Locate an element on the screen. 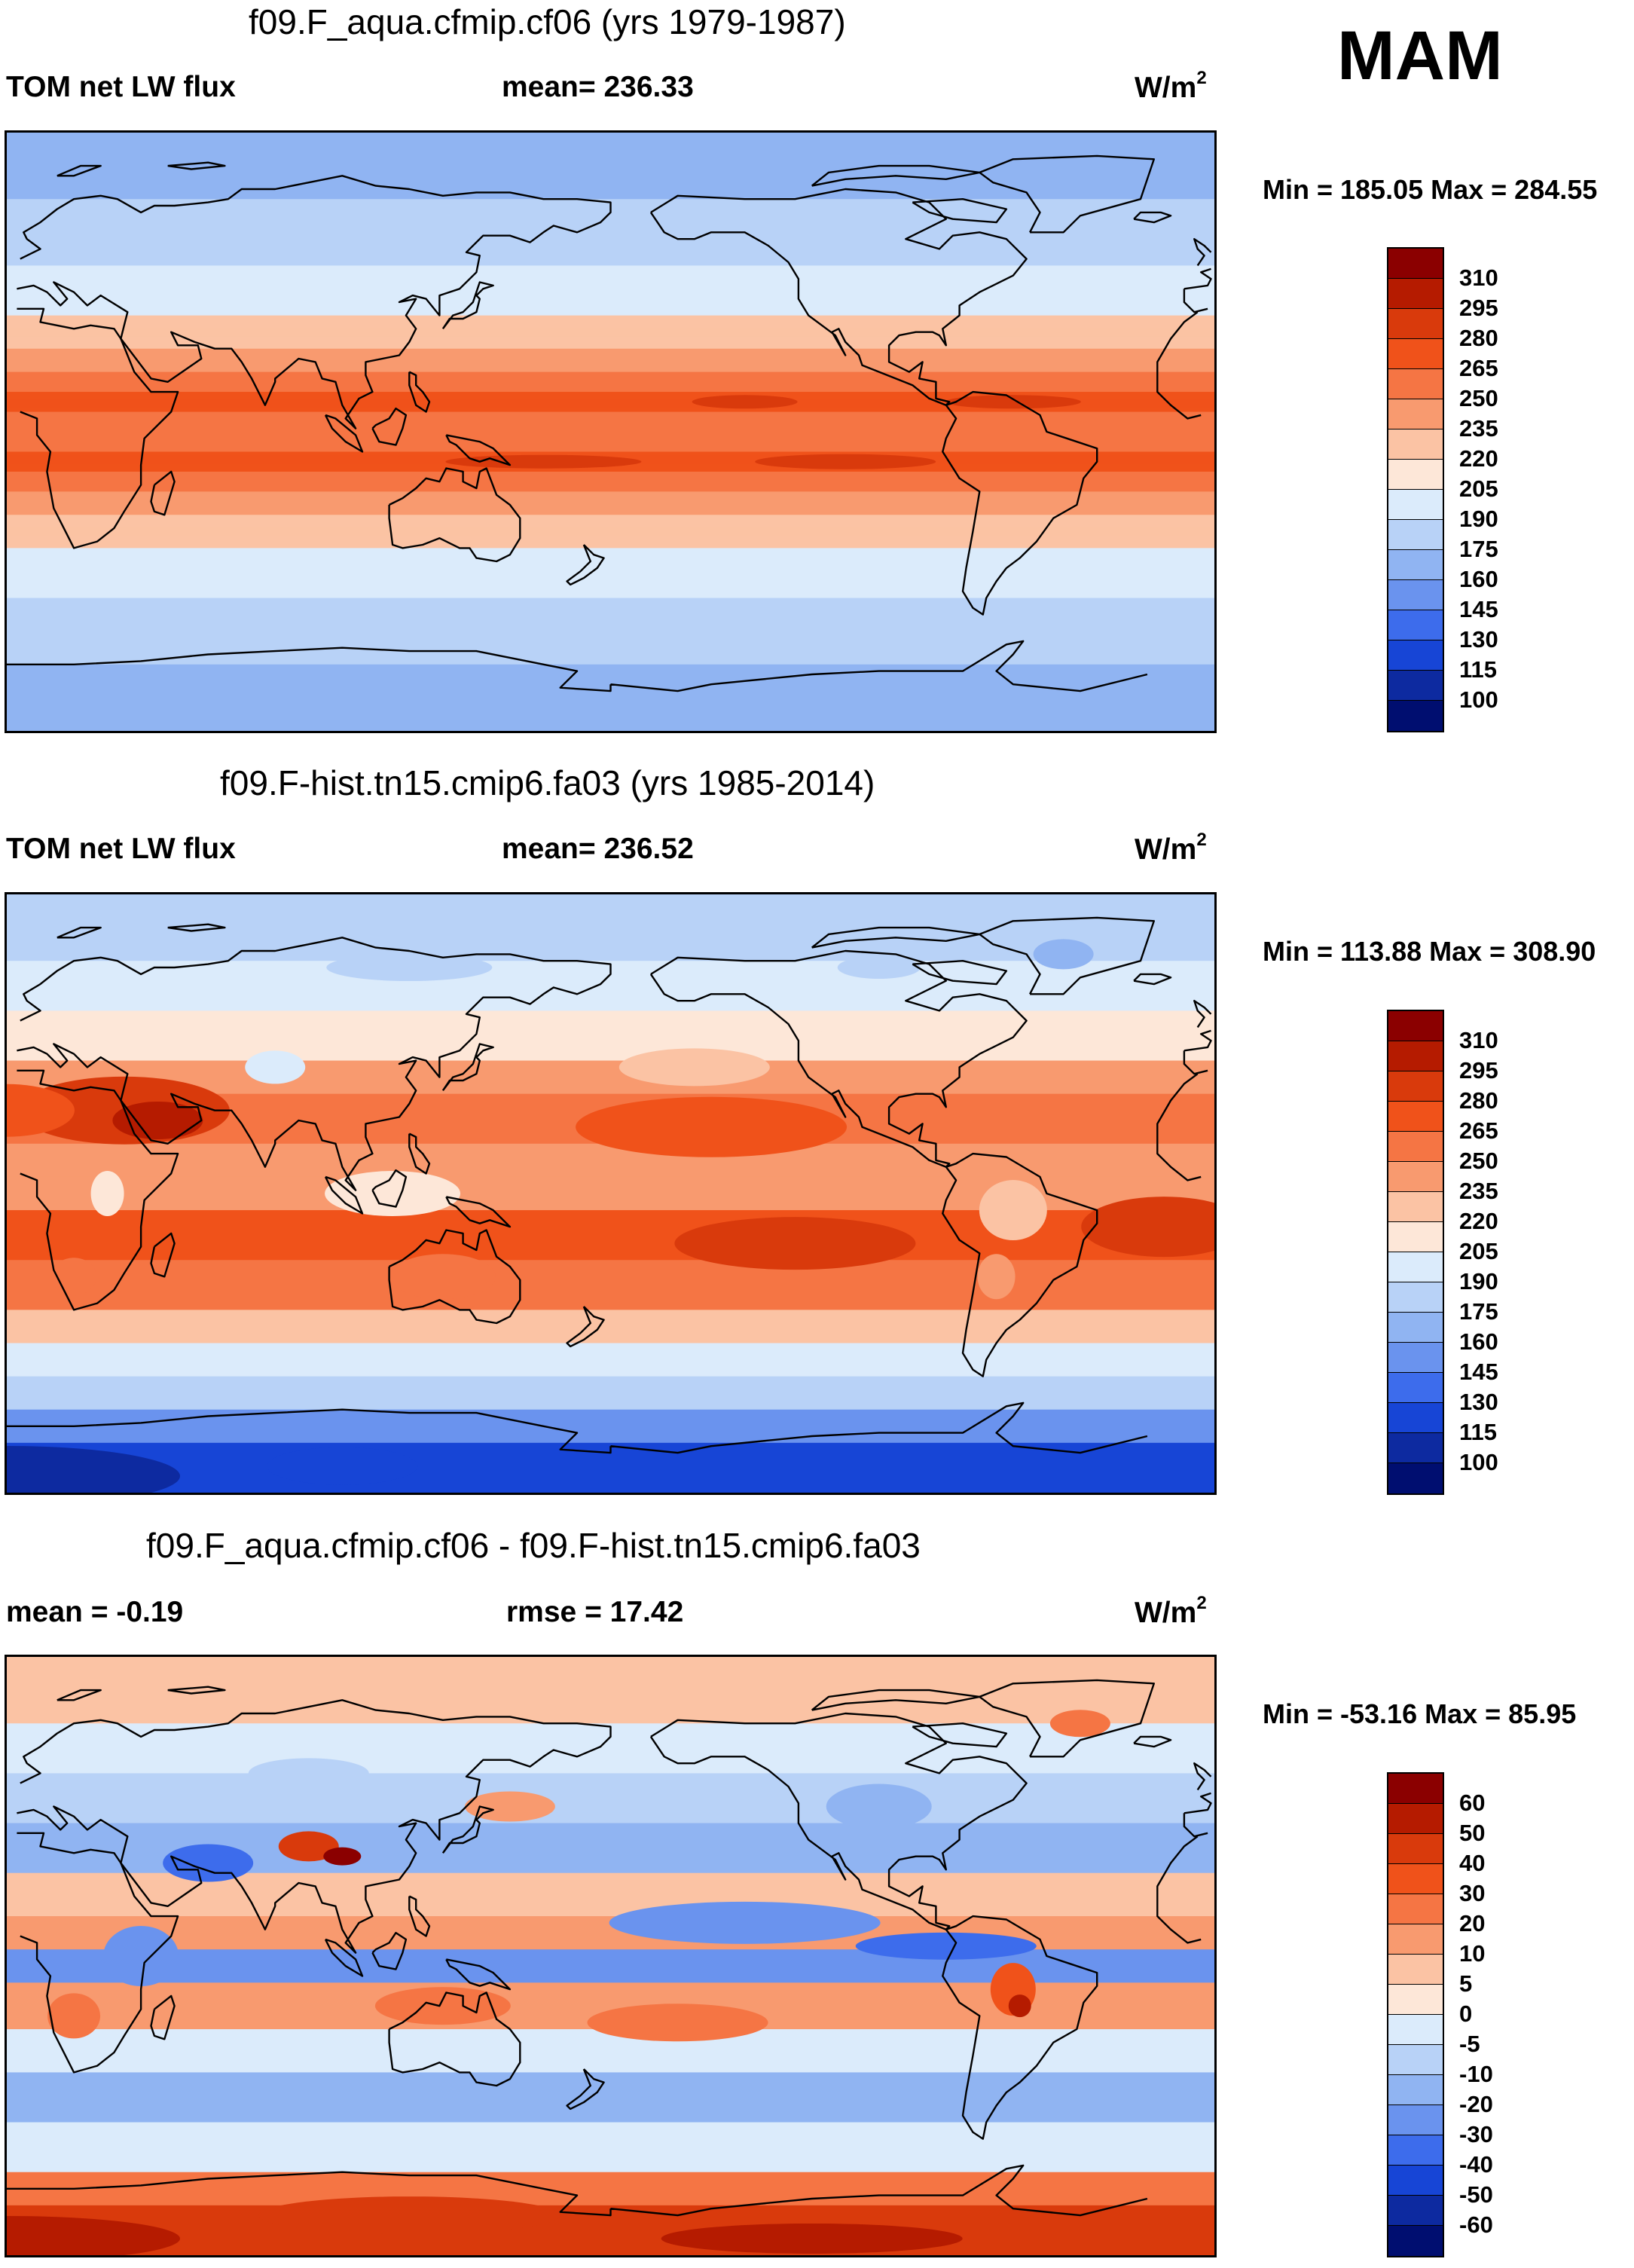 The image size is (1634, 2268). band-edge is located at coordinates (610, 332).